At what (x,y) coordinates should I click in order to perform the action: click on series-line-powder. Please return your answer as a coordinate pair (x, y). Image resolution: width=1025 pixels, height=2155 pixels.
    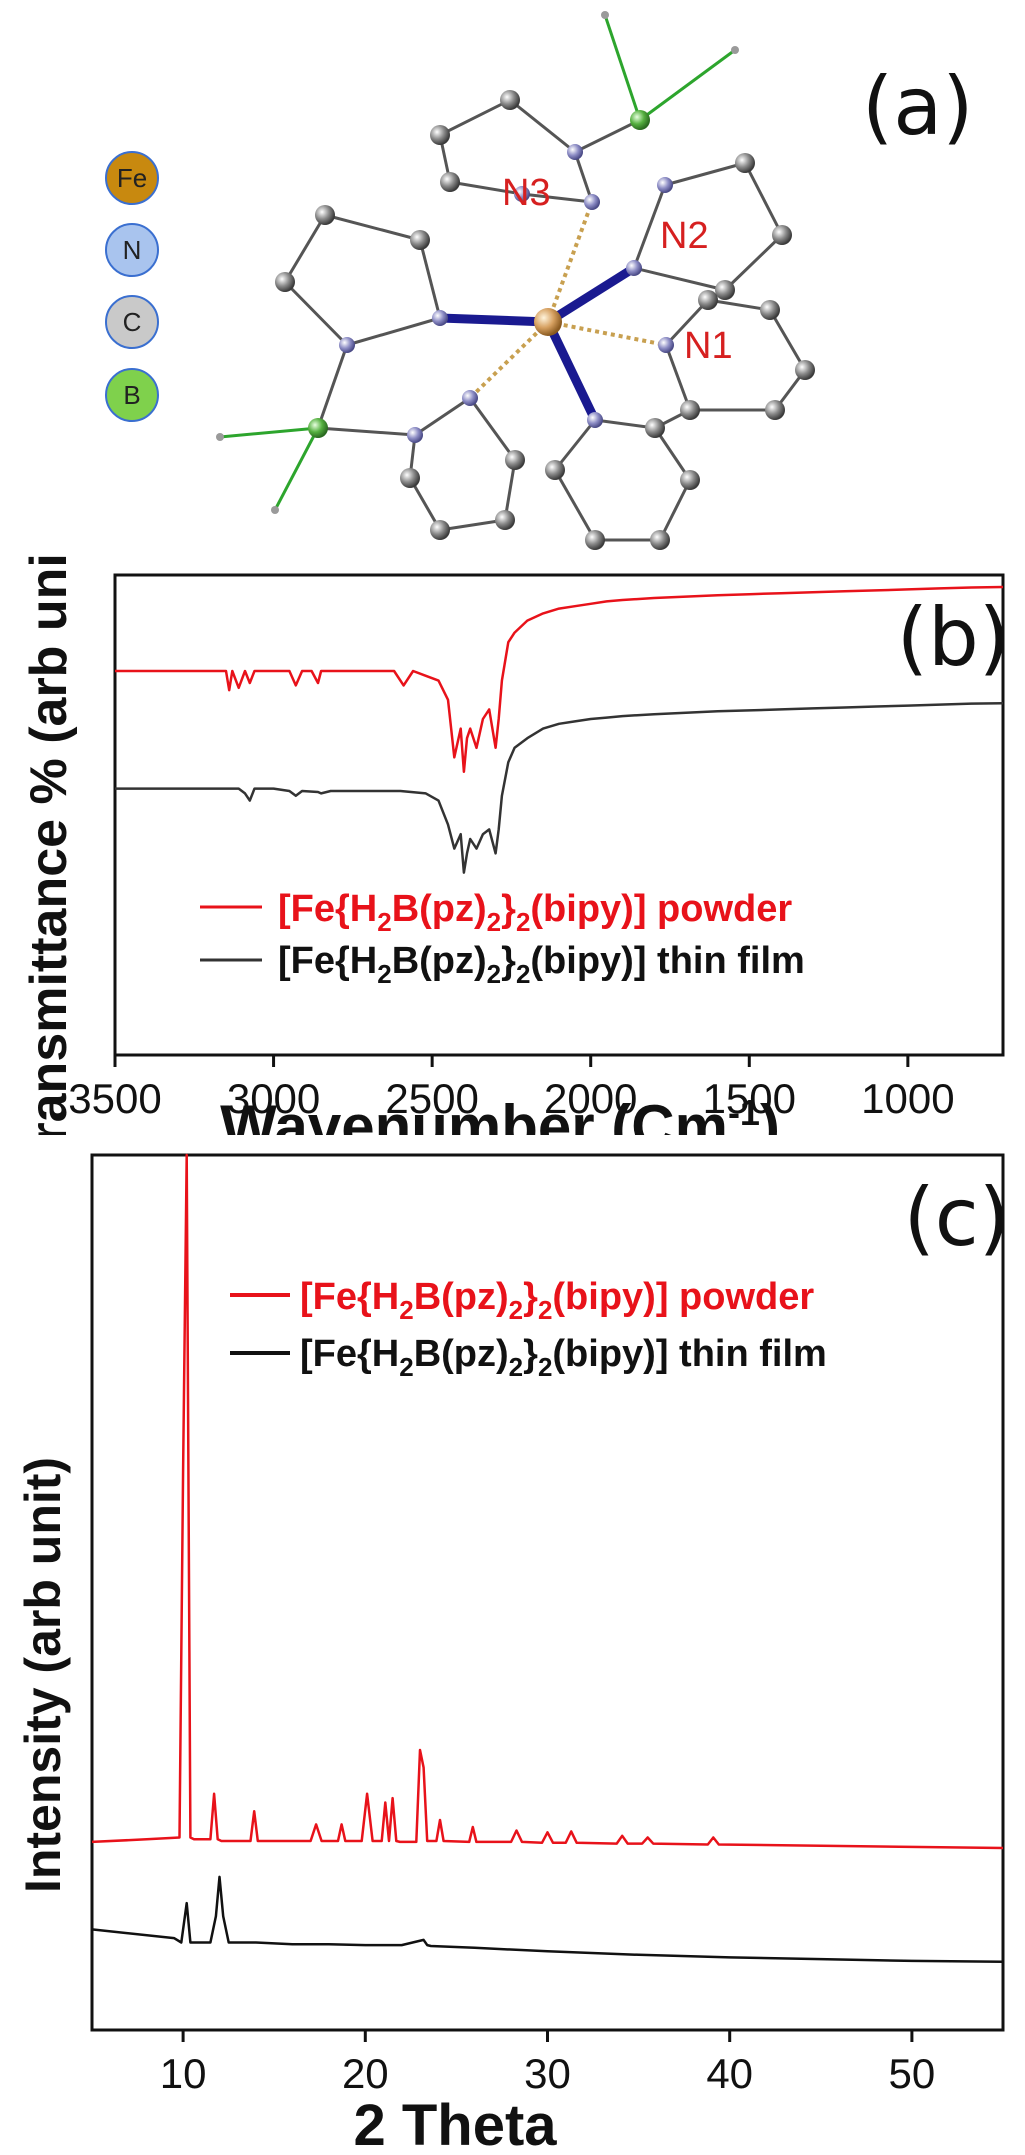
    Looking at the image, I should click on (559, 679).